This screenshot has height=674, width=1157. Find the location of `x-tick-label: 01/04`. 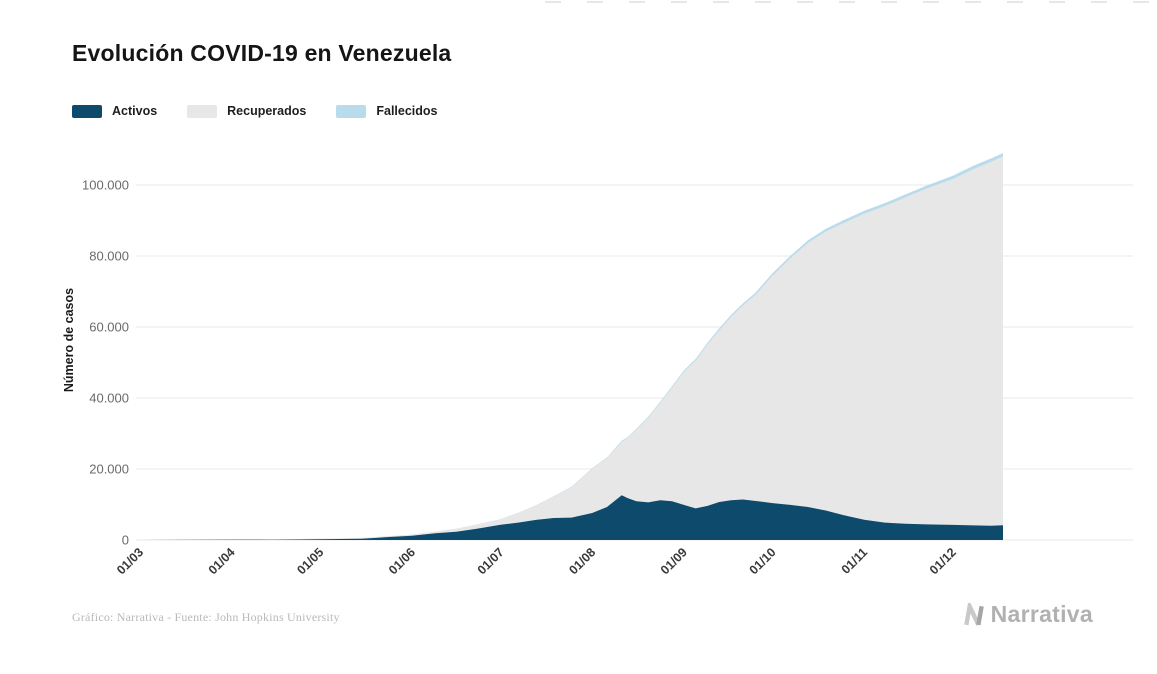

x-tick-label: 01/04 is located at coordinates (222, 561).